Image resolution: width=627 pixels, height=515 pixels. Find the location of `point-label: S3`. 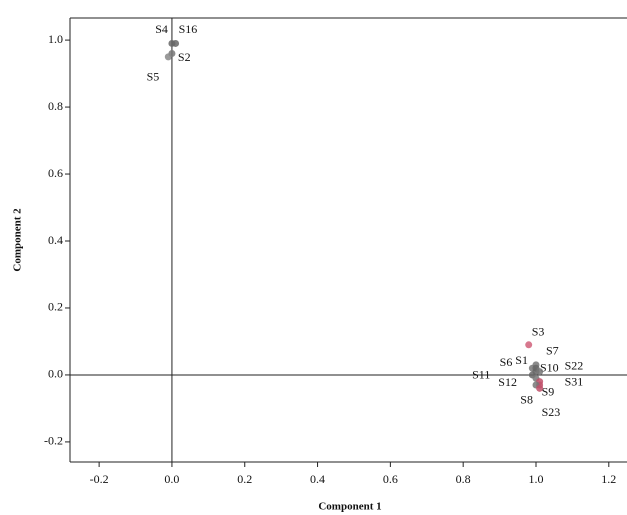

point-label: S3 is located at coordinates (538, 332).